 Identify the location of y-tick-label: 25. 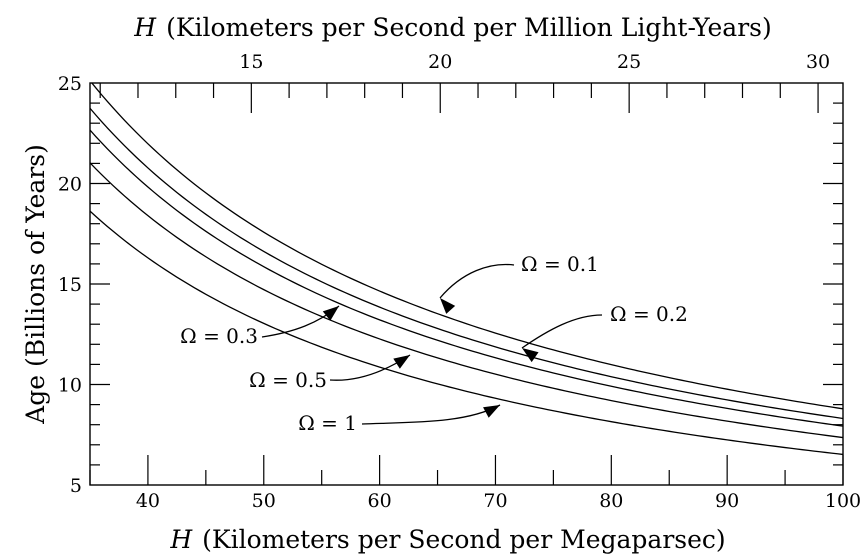
(70, 84).